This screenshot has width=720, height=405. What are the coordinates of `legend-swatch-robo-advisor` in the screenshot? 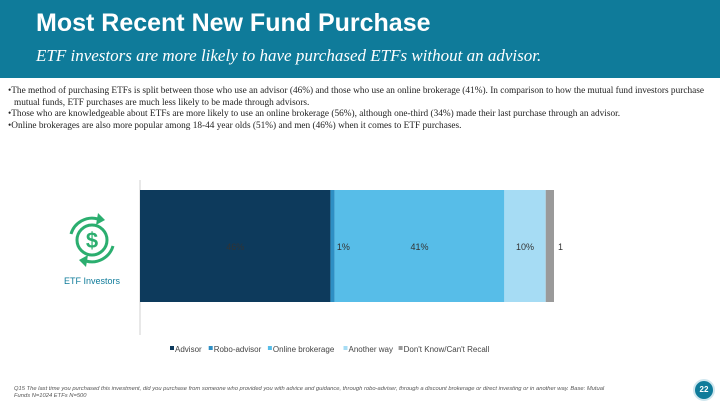 It's located at (210, 348).